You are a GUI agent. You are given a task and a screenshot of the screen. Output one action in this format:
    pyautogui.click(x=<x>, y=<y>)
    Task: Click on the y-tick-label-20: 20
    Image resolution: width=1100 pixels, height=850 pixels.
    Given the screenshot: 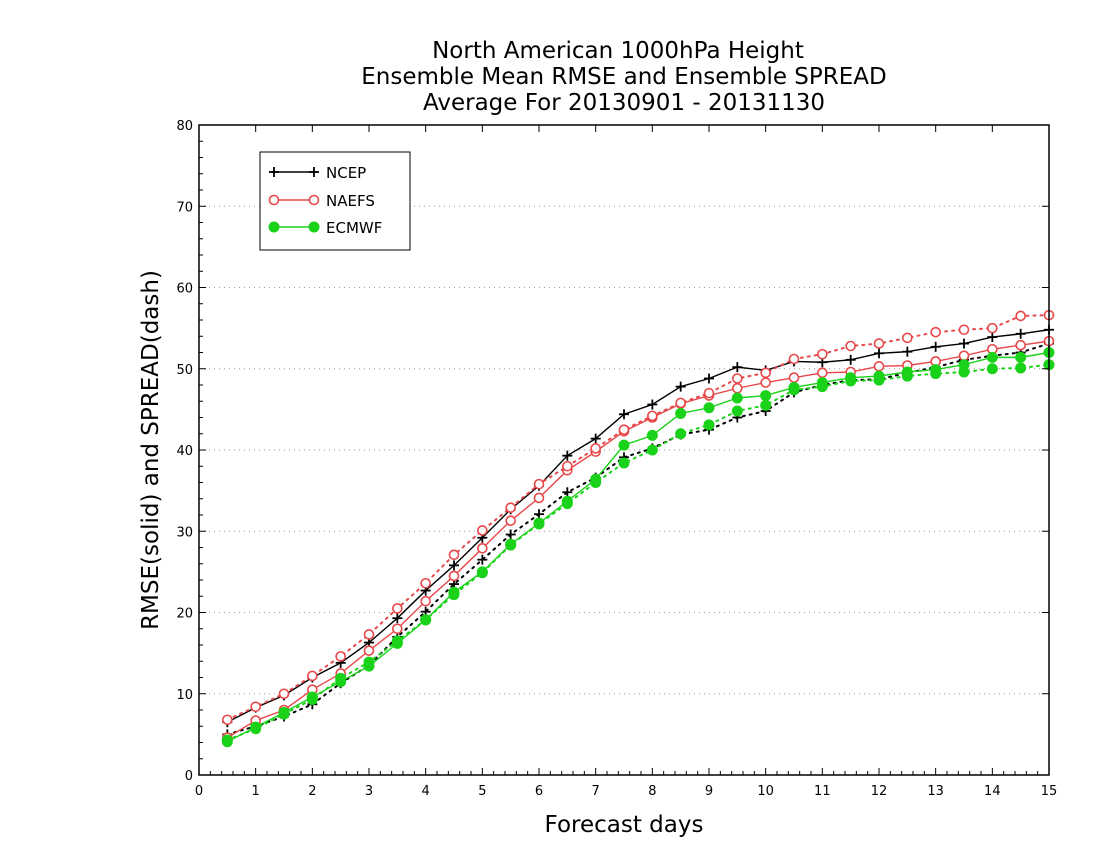 What is the action you would take?
    pyautogui.click(x=184, y=614)
    